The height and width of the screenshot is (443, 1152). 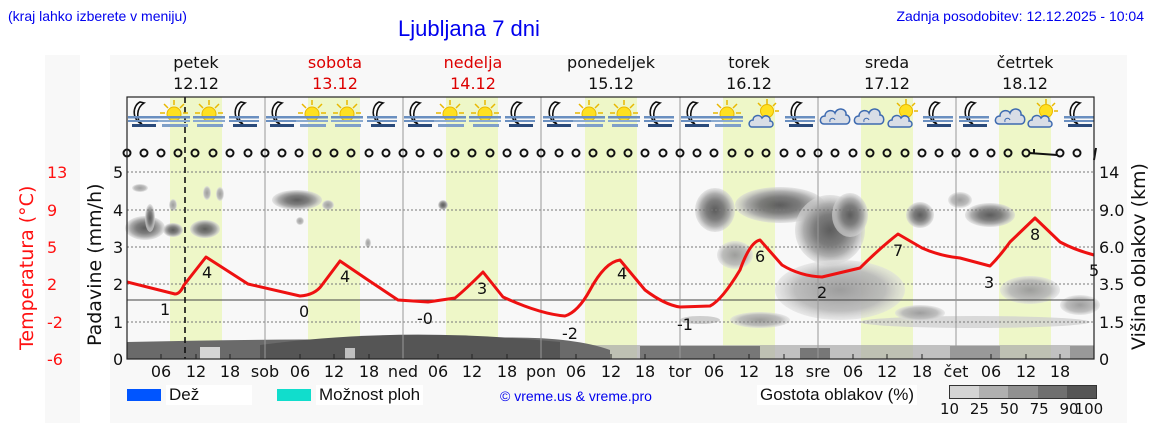 I want to click on day-label-sreda: sreda 17.12, so click(x=887, y=73).